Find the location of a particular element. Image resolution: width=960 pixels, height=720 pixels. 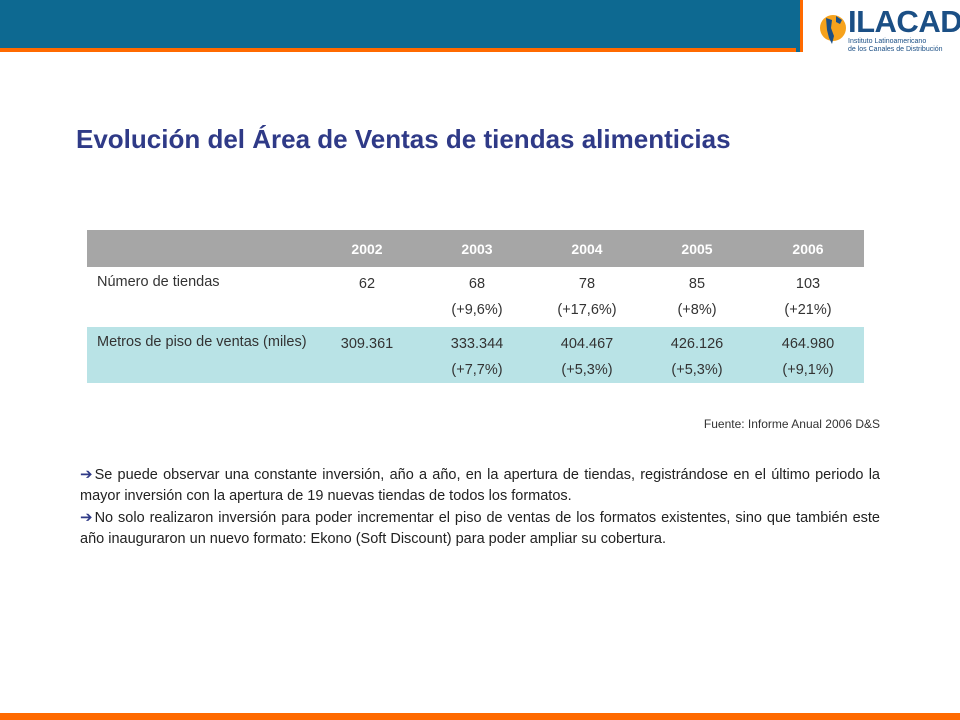

table-cell: 68 (+9,6%) is located at coordinates (477, 297).